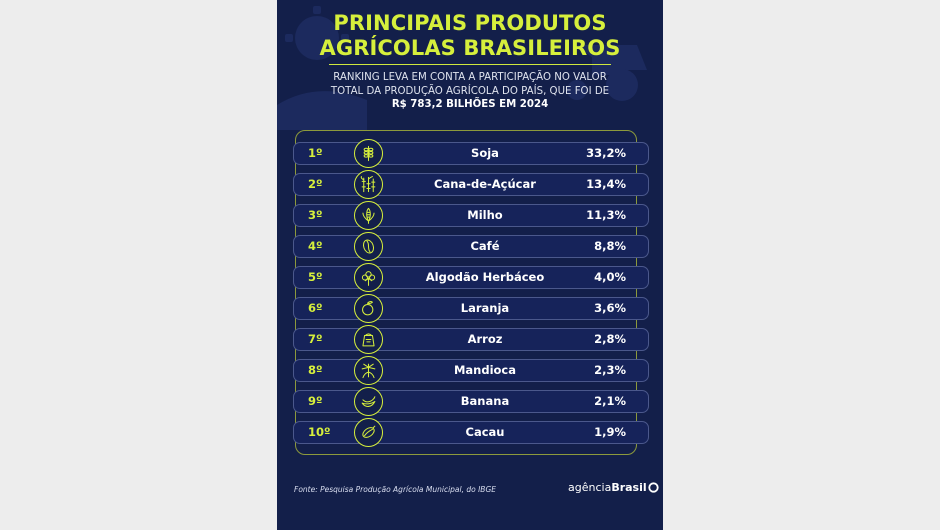 This screenshot has height=530, width=940. Describe the element at coordinates (610, 370) in the screenshot. I see `share-value: 2,3%` at that location.